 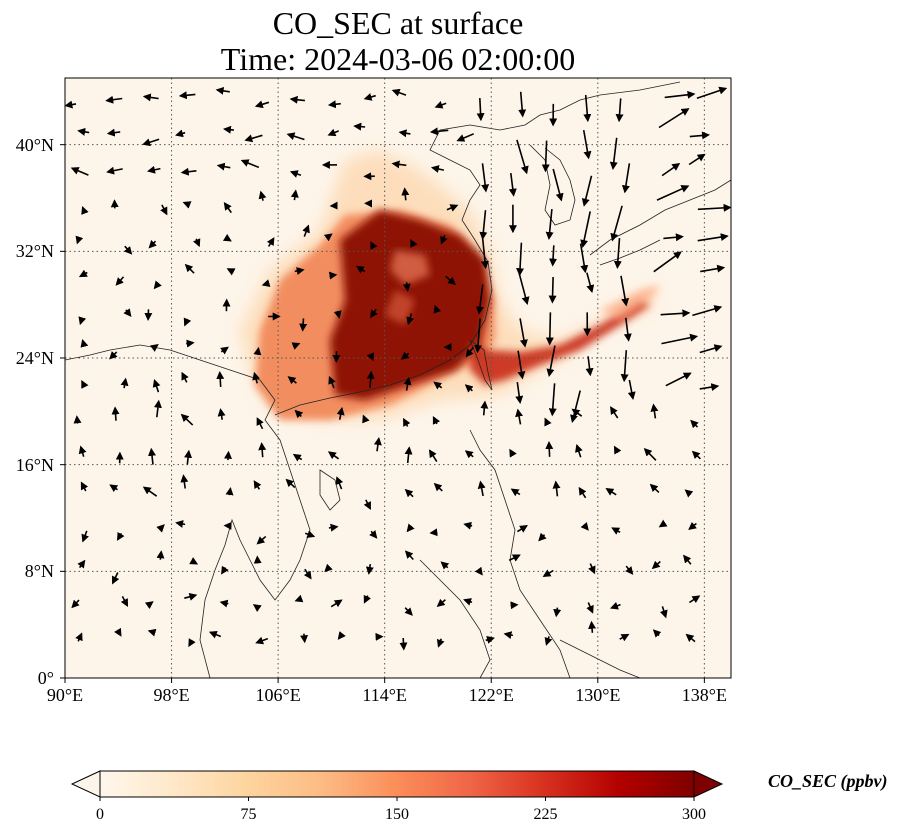 What do you see at coordinates (34, 144) in the screenshot?
I see `lat-tick-label: 40°N` at bounding box center [34, 144].